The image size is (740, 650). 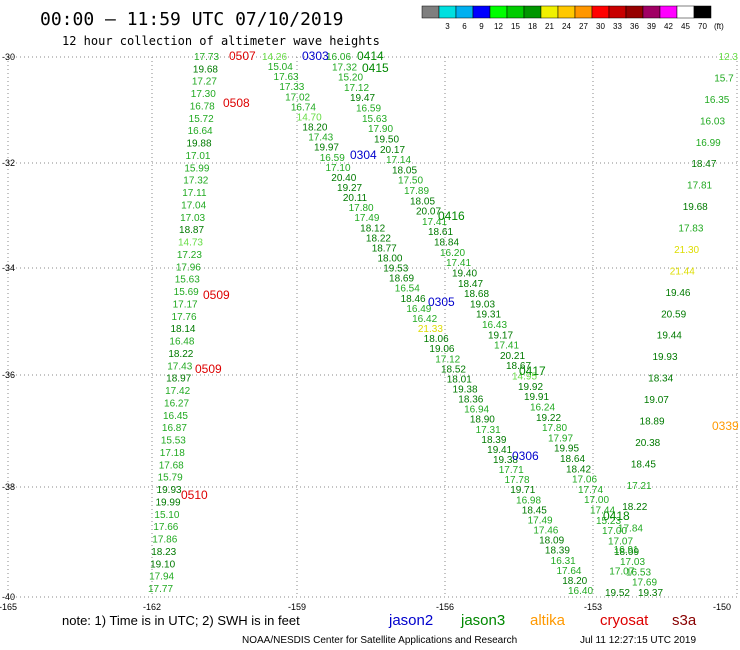 What do you see at coordinates (362, 98) in the screenshot?
I see `swh-value: 19.47` at bounding box center [362, 98].